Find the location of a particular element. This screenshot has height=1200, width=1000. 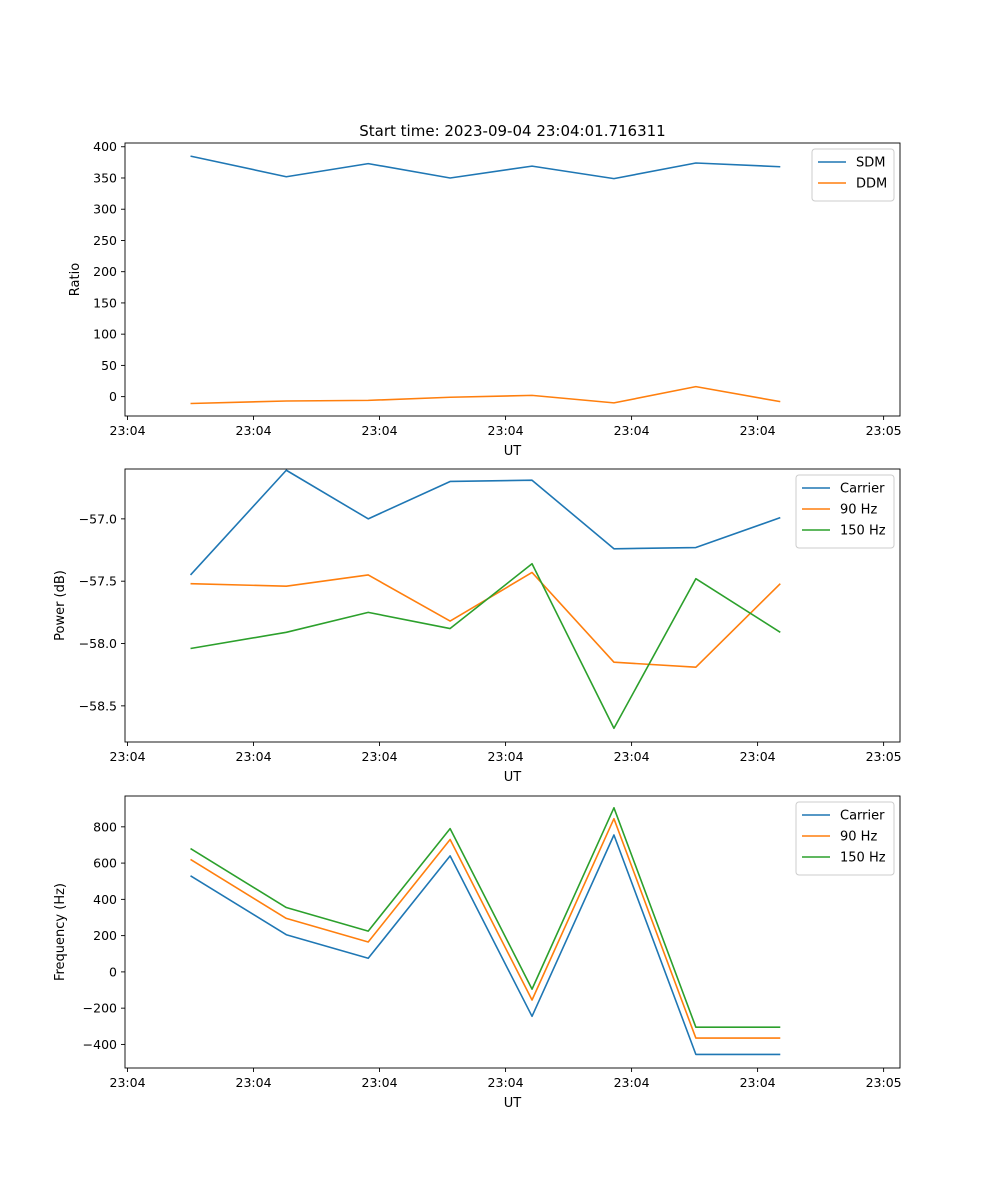

figure-title: Start time: 2023-09-04 23:04:01.716311 is located at coordinates (512, 131).